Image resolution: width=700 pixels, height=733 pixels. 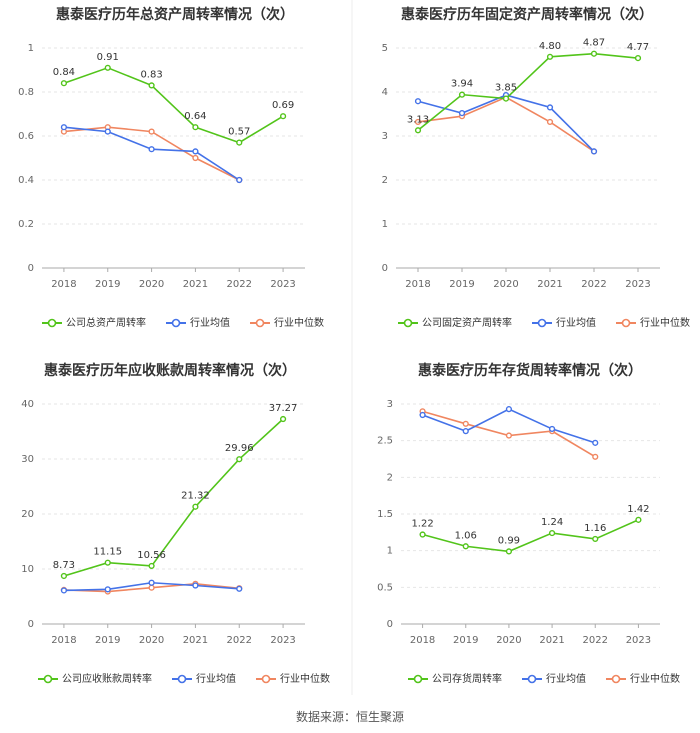 I want to click on y-tick-label: 0, so click(x=385, y=268).